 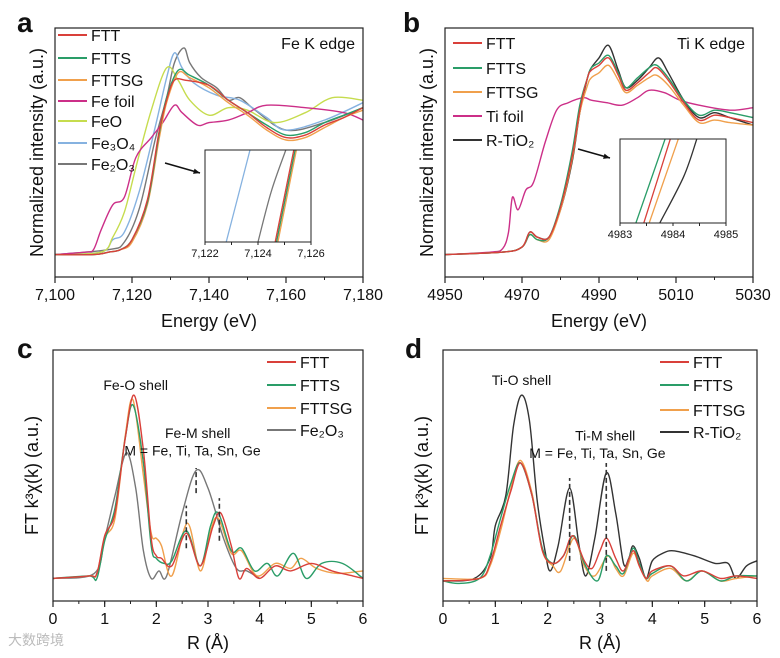 I want to click on inset-tick-label: 7,124, so click(x=258, y=254).